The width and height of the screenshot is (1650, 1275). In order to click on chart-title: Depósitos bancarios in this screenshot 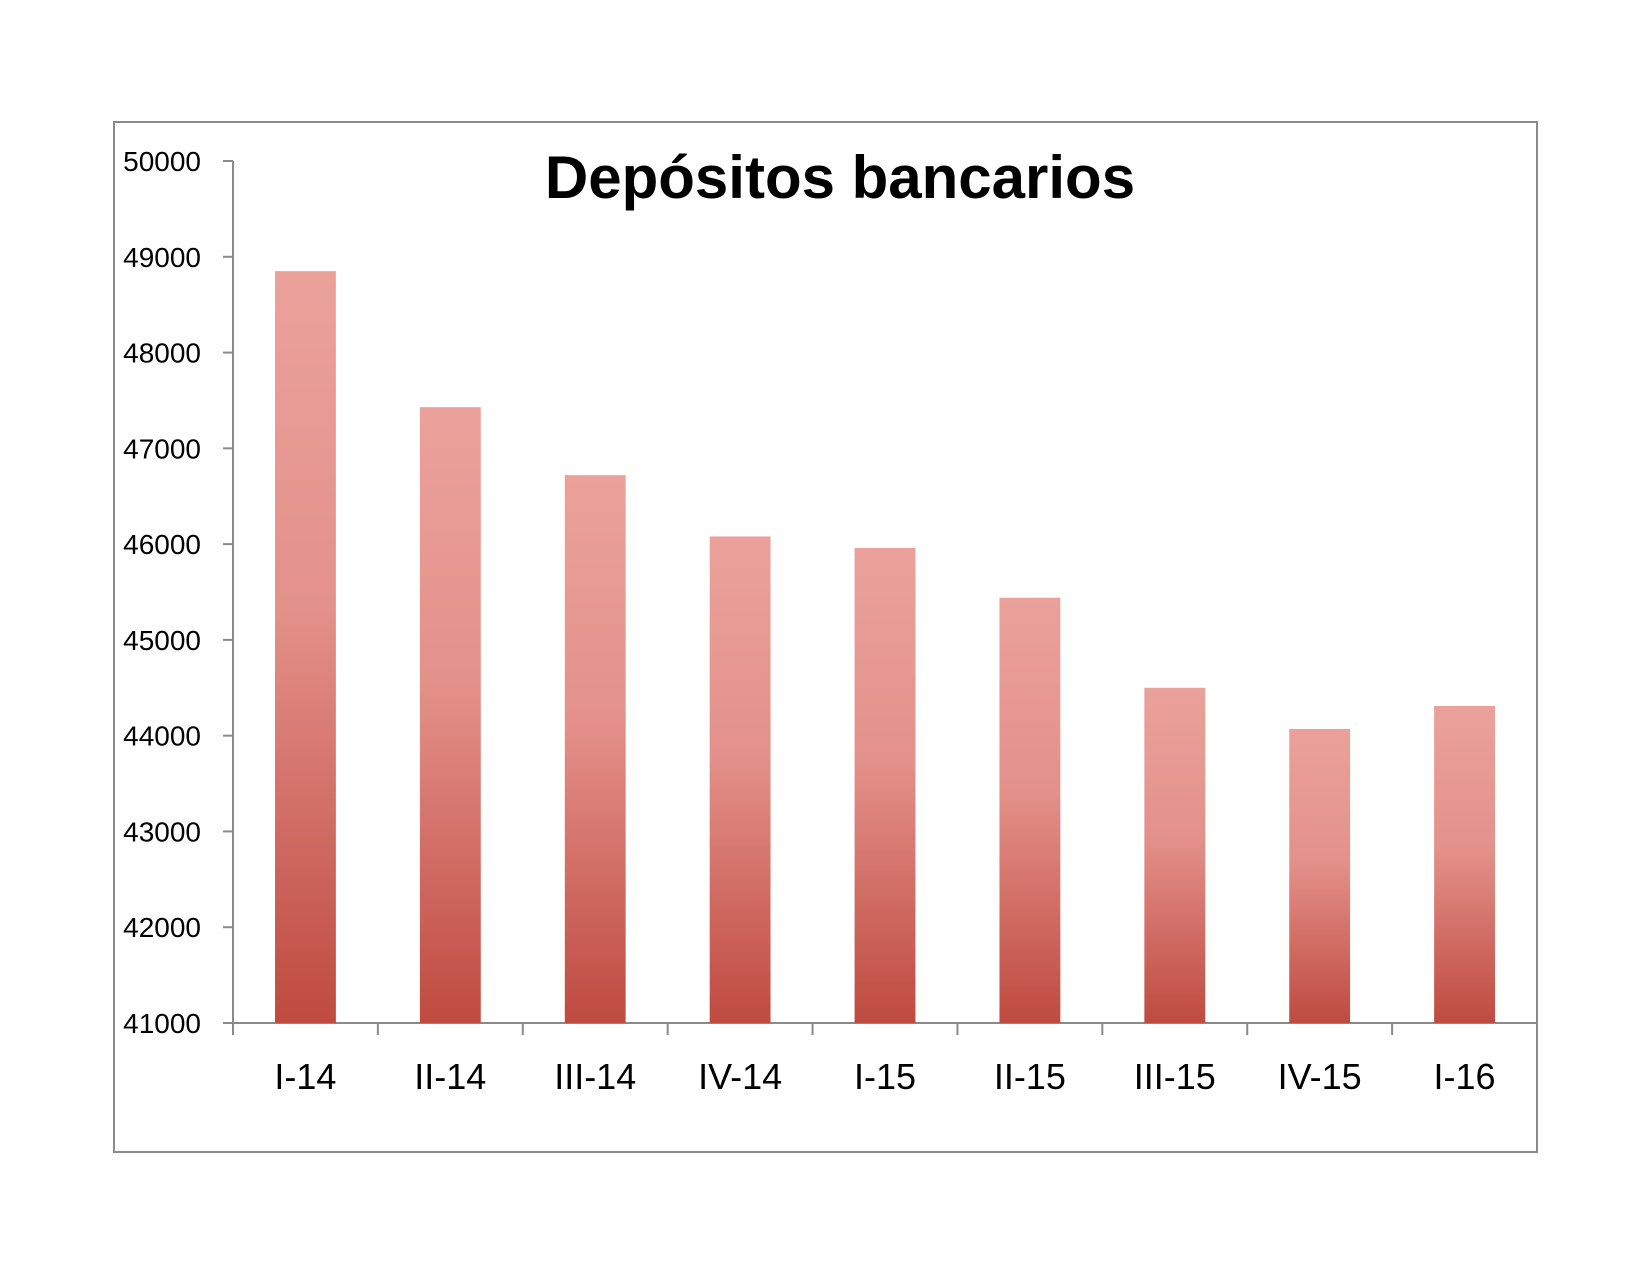, I will do `click(840, 177)`.